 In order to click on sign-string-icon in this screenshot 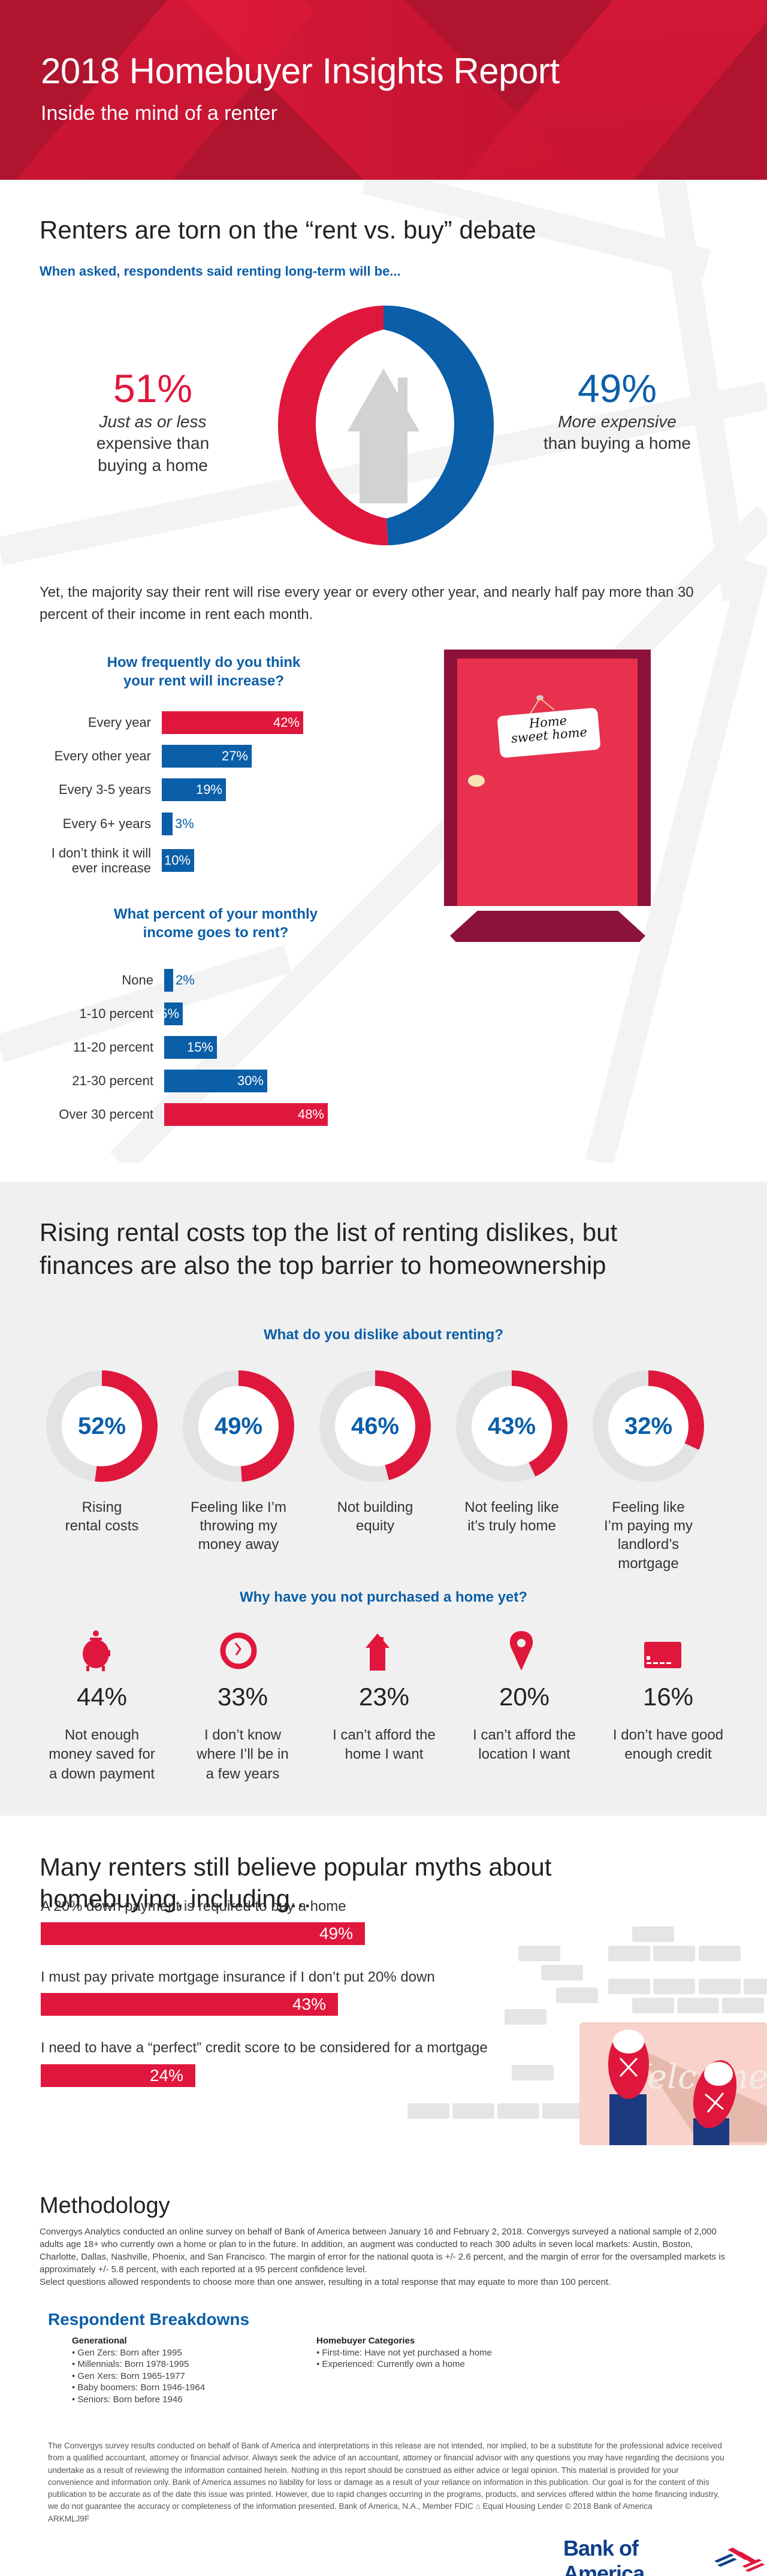, I will do `click(542, 706)`.